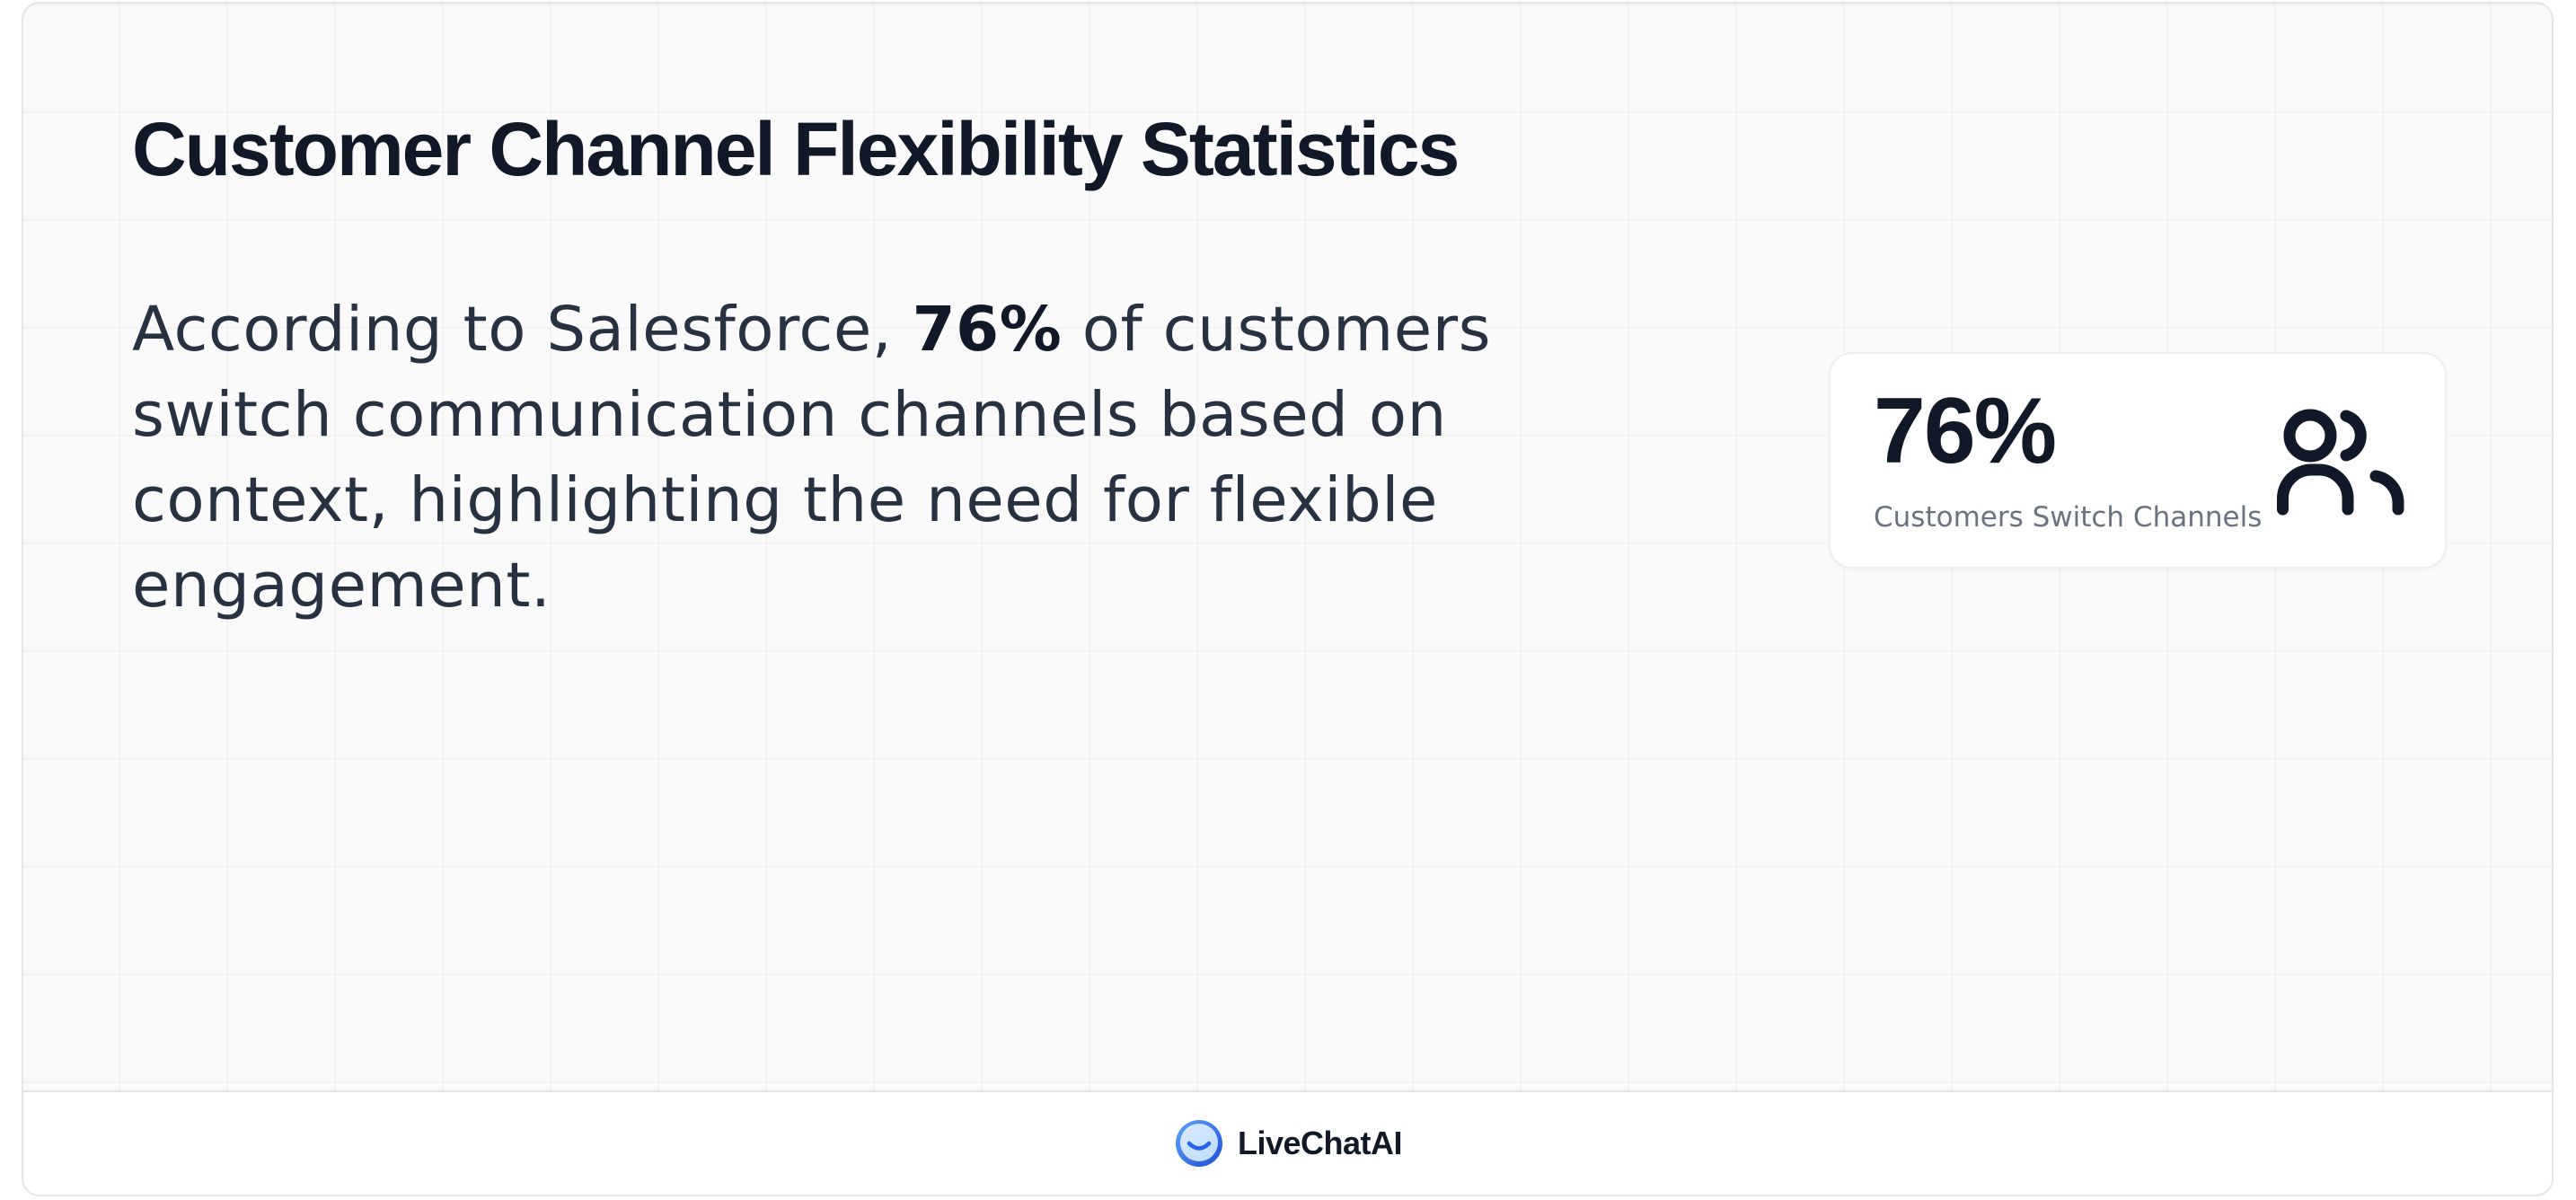 This screenshot has width=2576, height=1200. I want to click on brand: LiveChatAI, so click(1287, 1143).